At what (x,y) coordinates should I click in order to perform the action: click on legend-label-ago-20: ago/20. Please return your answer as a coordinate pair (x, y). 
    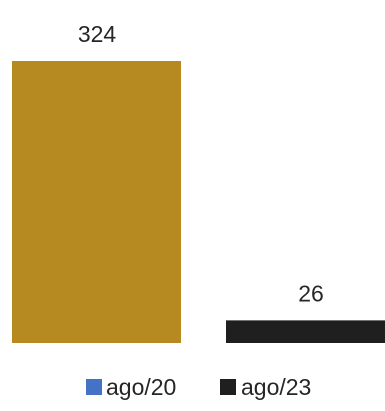
    Looking at the image, I should click on (141, 387).